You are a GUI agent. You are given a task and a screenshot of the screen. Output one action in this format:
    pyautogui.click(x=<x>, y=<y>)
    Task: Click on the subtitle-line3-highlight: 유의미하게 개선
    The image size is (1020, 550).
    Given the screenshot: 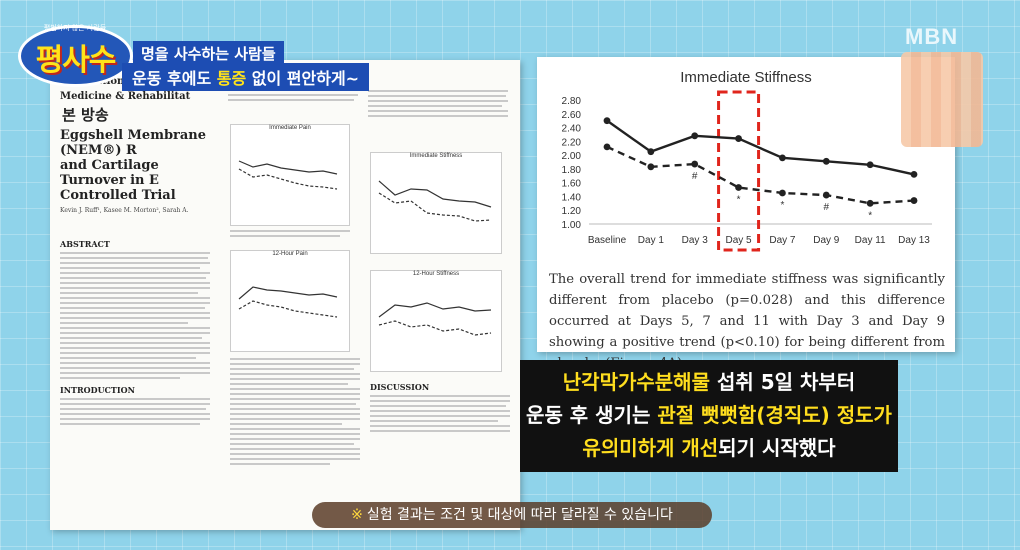 What is the action you would take?
    pyautogui.click(x=650, y=448)
    